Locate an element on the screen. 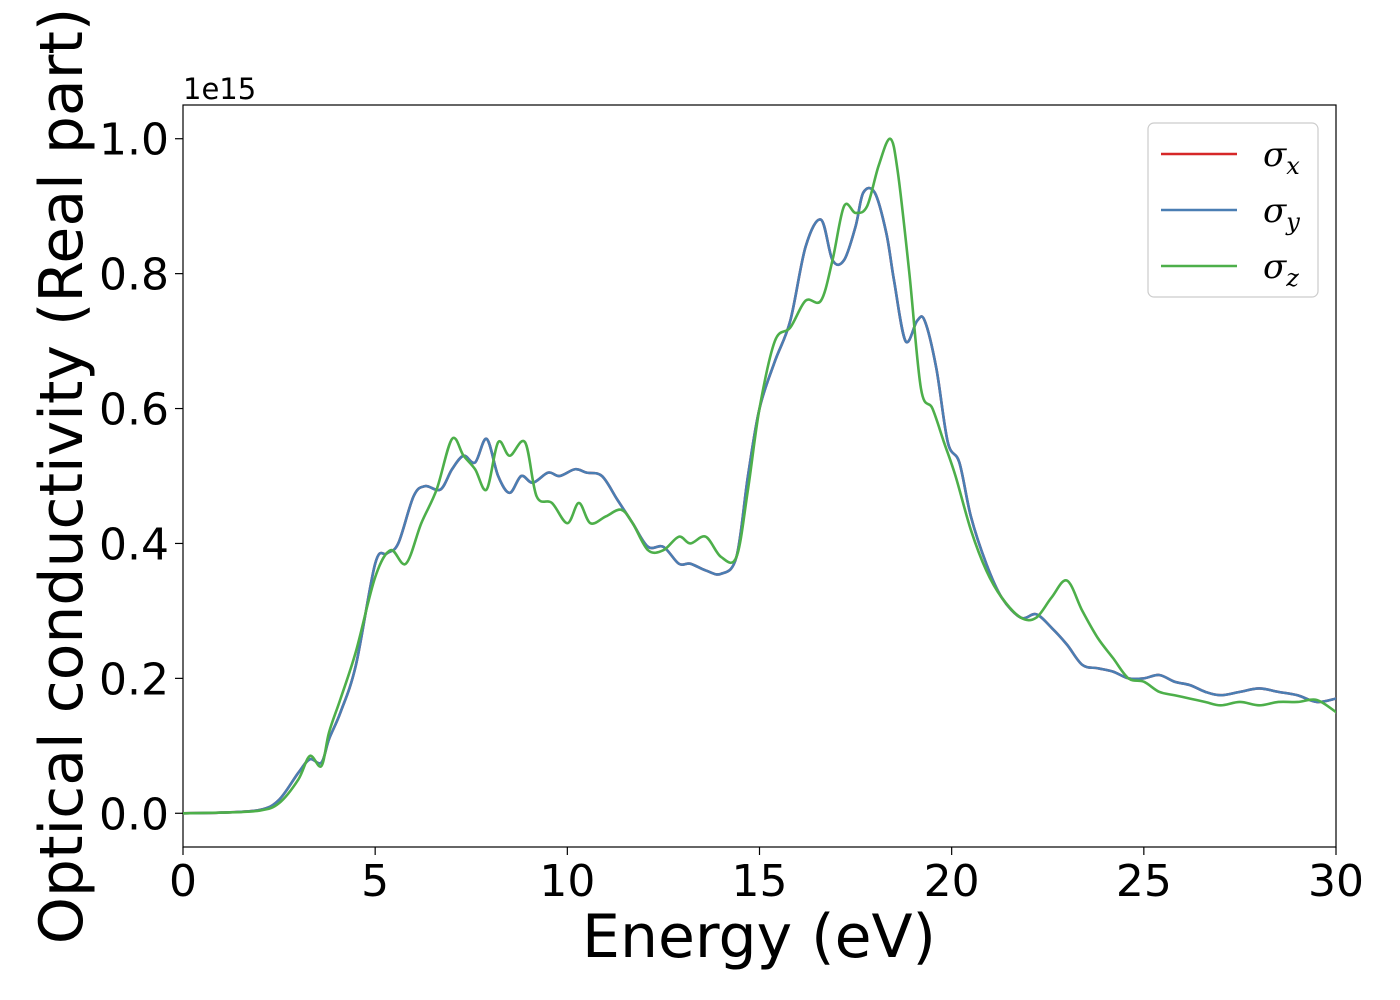  y-tick-label: 0.2 is located at coordinates (134, 679).